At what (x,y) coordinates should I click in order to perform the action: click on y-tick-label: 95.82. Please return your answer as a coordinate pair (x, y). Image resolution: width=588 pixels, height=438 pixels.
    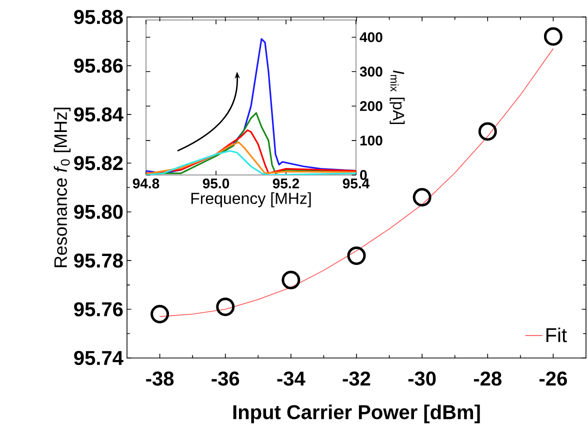
    Looking at the image, I should click on (98, 163).